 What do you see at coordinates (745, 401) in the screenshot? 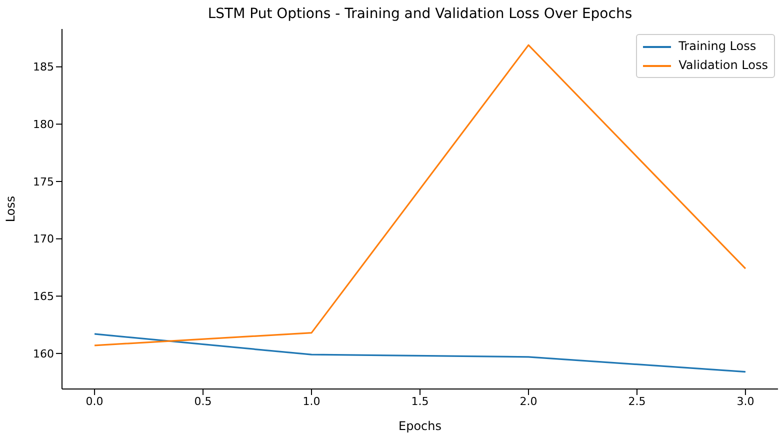
I see `x-tick-label: 3.0` at bounding box center [745, 401].